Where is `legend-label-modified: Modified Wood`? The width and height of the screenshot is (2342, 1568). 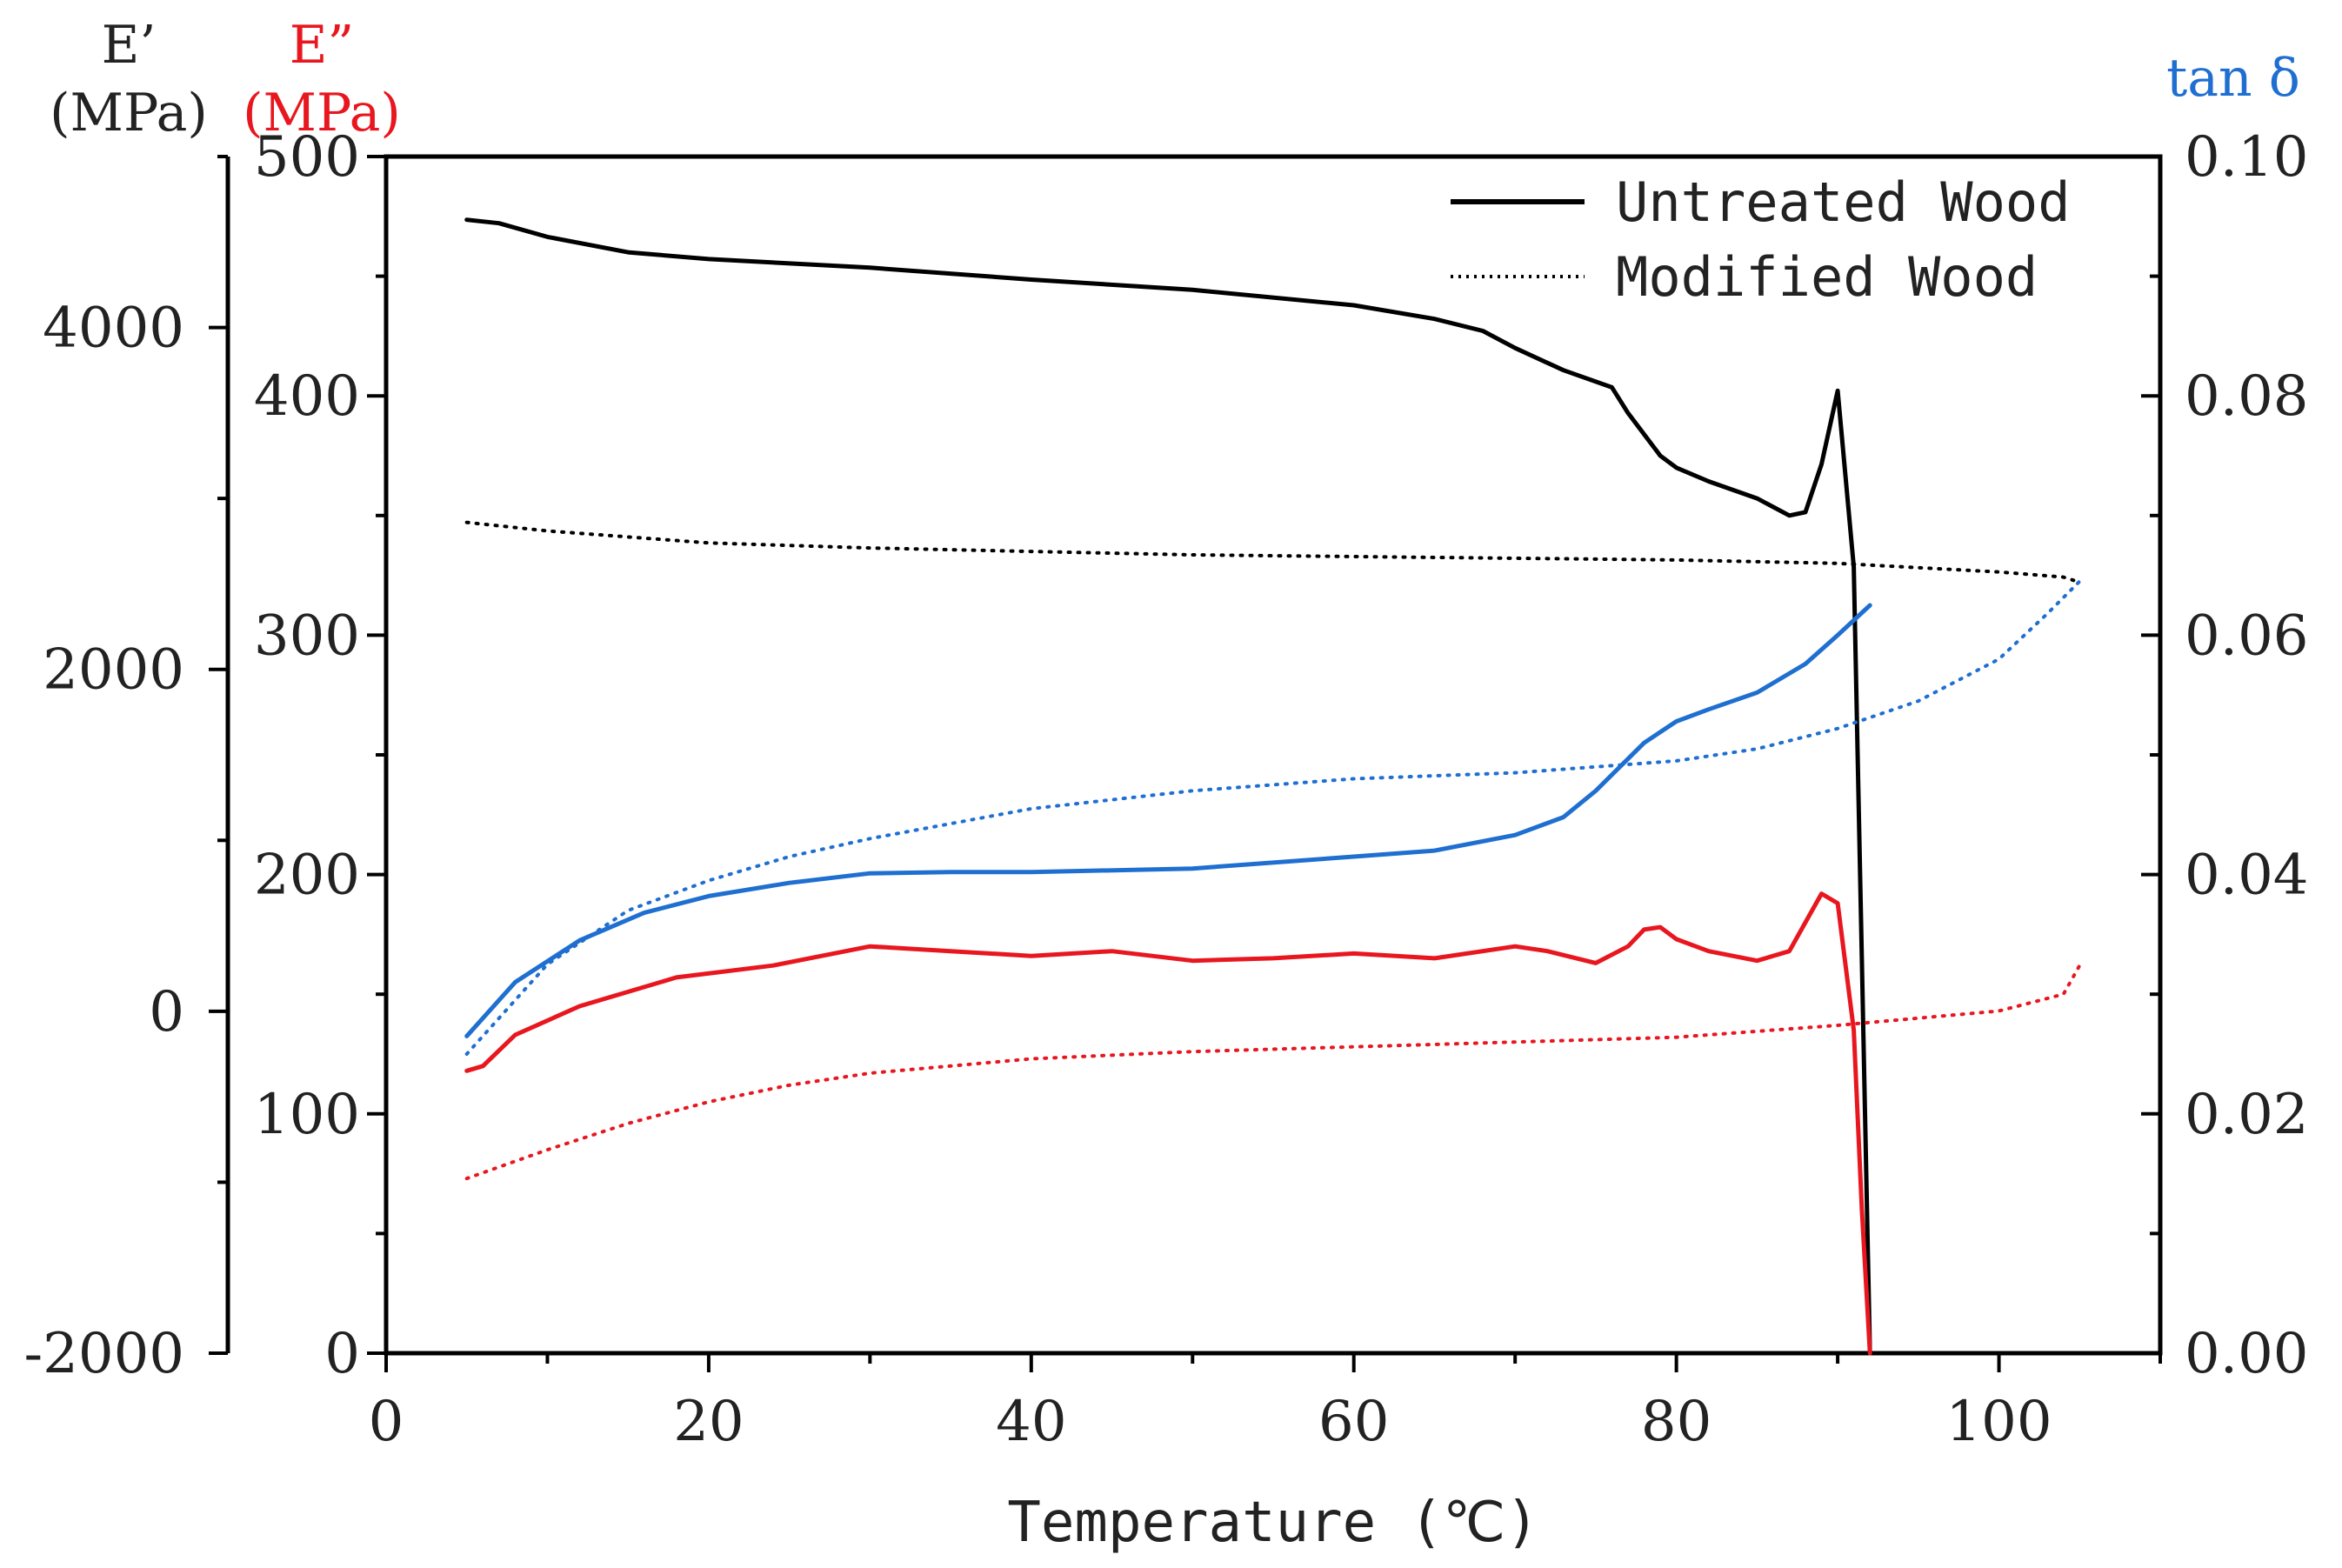
legend-label-modified: Modified Wood is located at coordinates (1827, 277).